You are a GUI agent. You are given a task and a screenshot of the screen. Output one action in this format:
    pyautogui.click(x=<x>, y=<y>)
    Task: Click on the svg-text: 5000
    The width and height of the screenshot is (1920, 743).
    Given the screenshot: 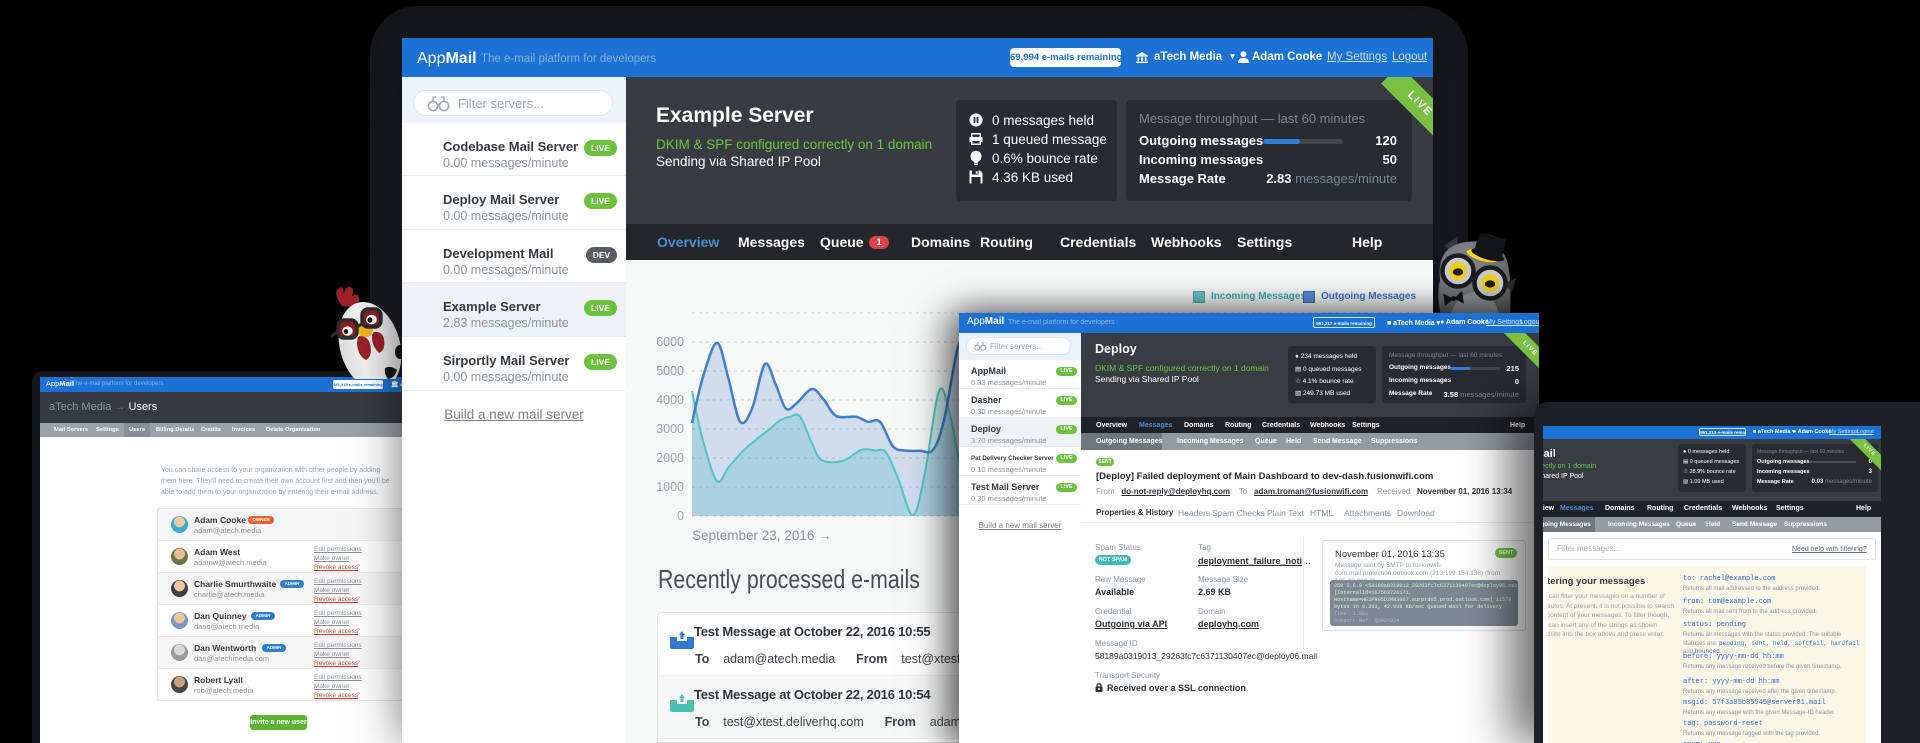 What is the action you would take?
    pyautogui.click(x=670, y=371)
    